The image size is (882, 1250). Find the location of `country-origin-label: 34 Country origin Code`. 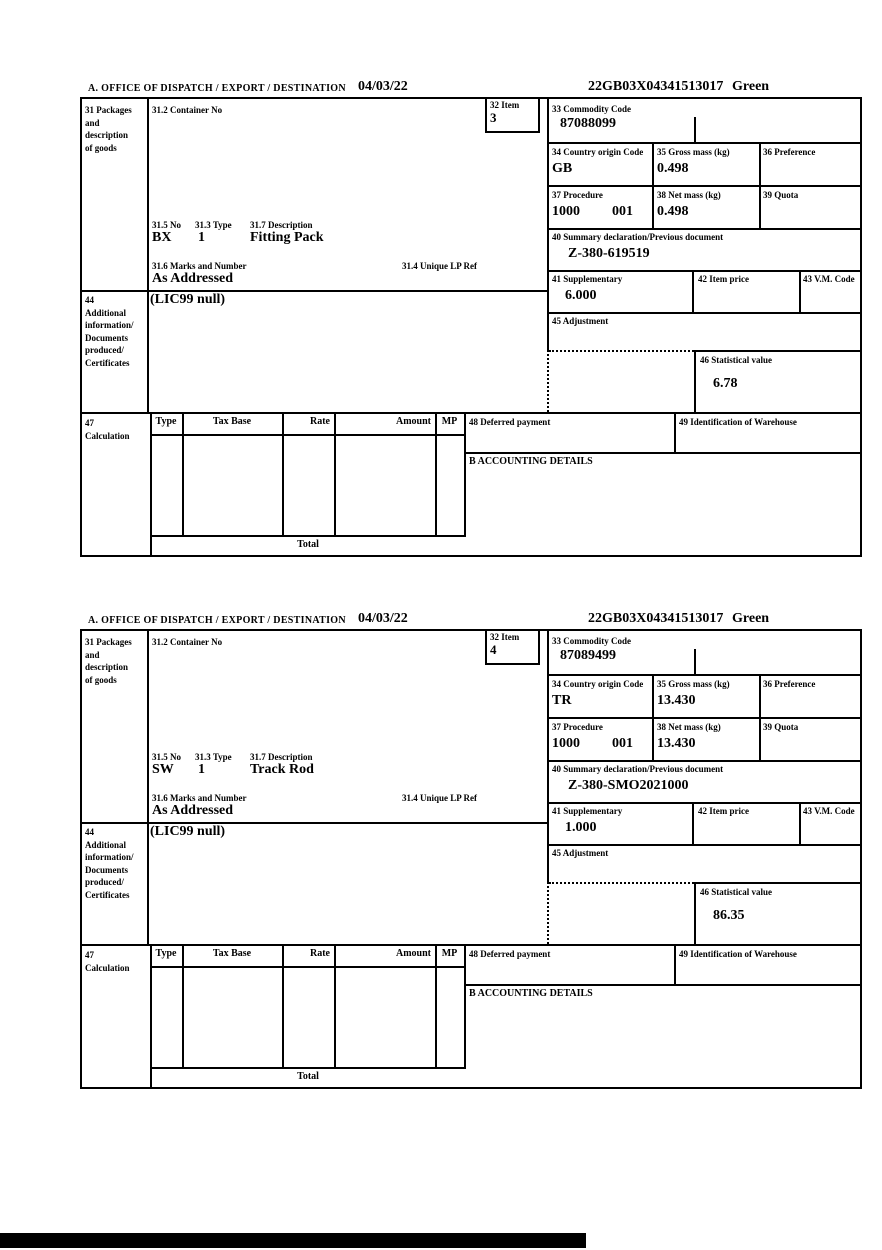

country-origin-label: 34 Country origin Code is located at coordinates (598, 684).